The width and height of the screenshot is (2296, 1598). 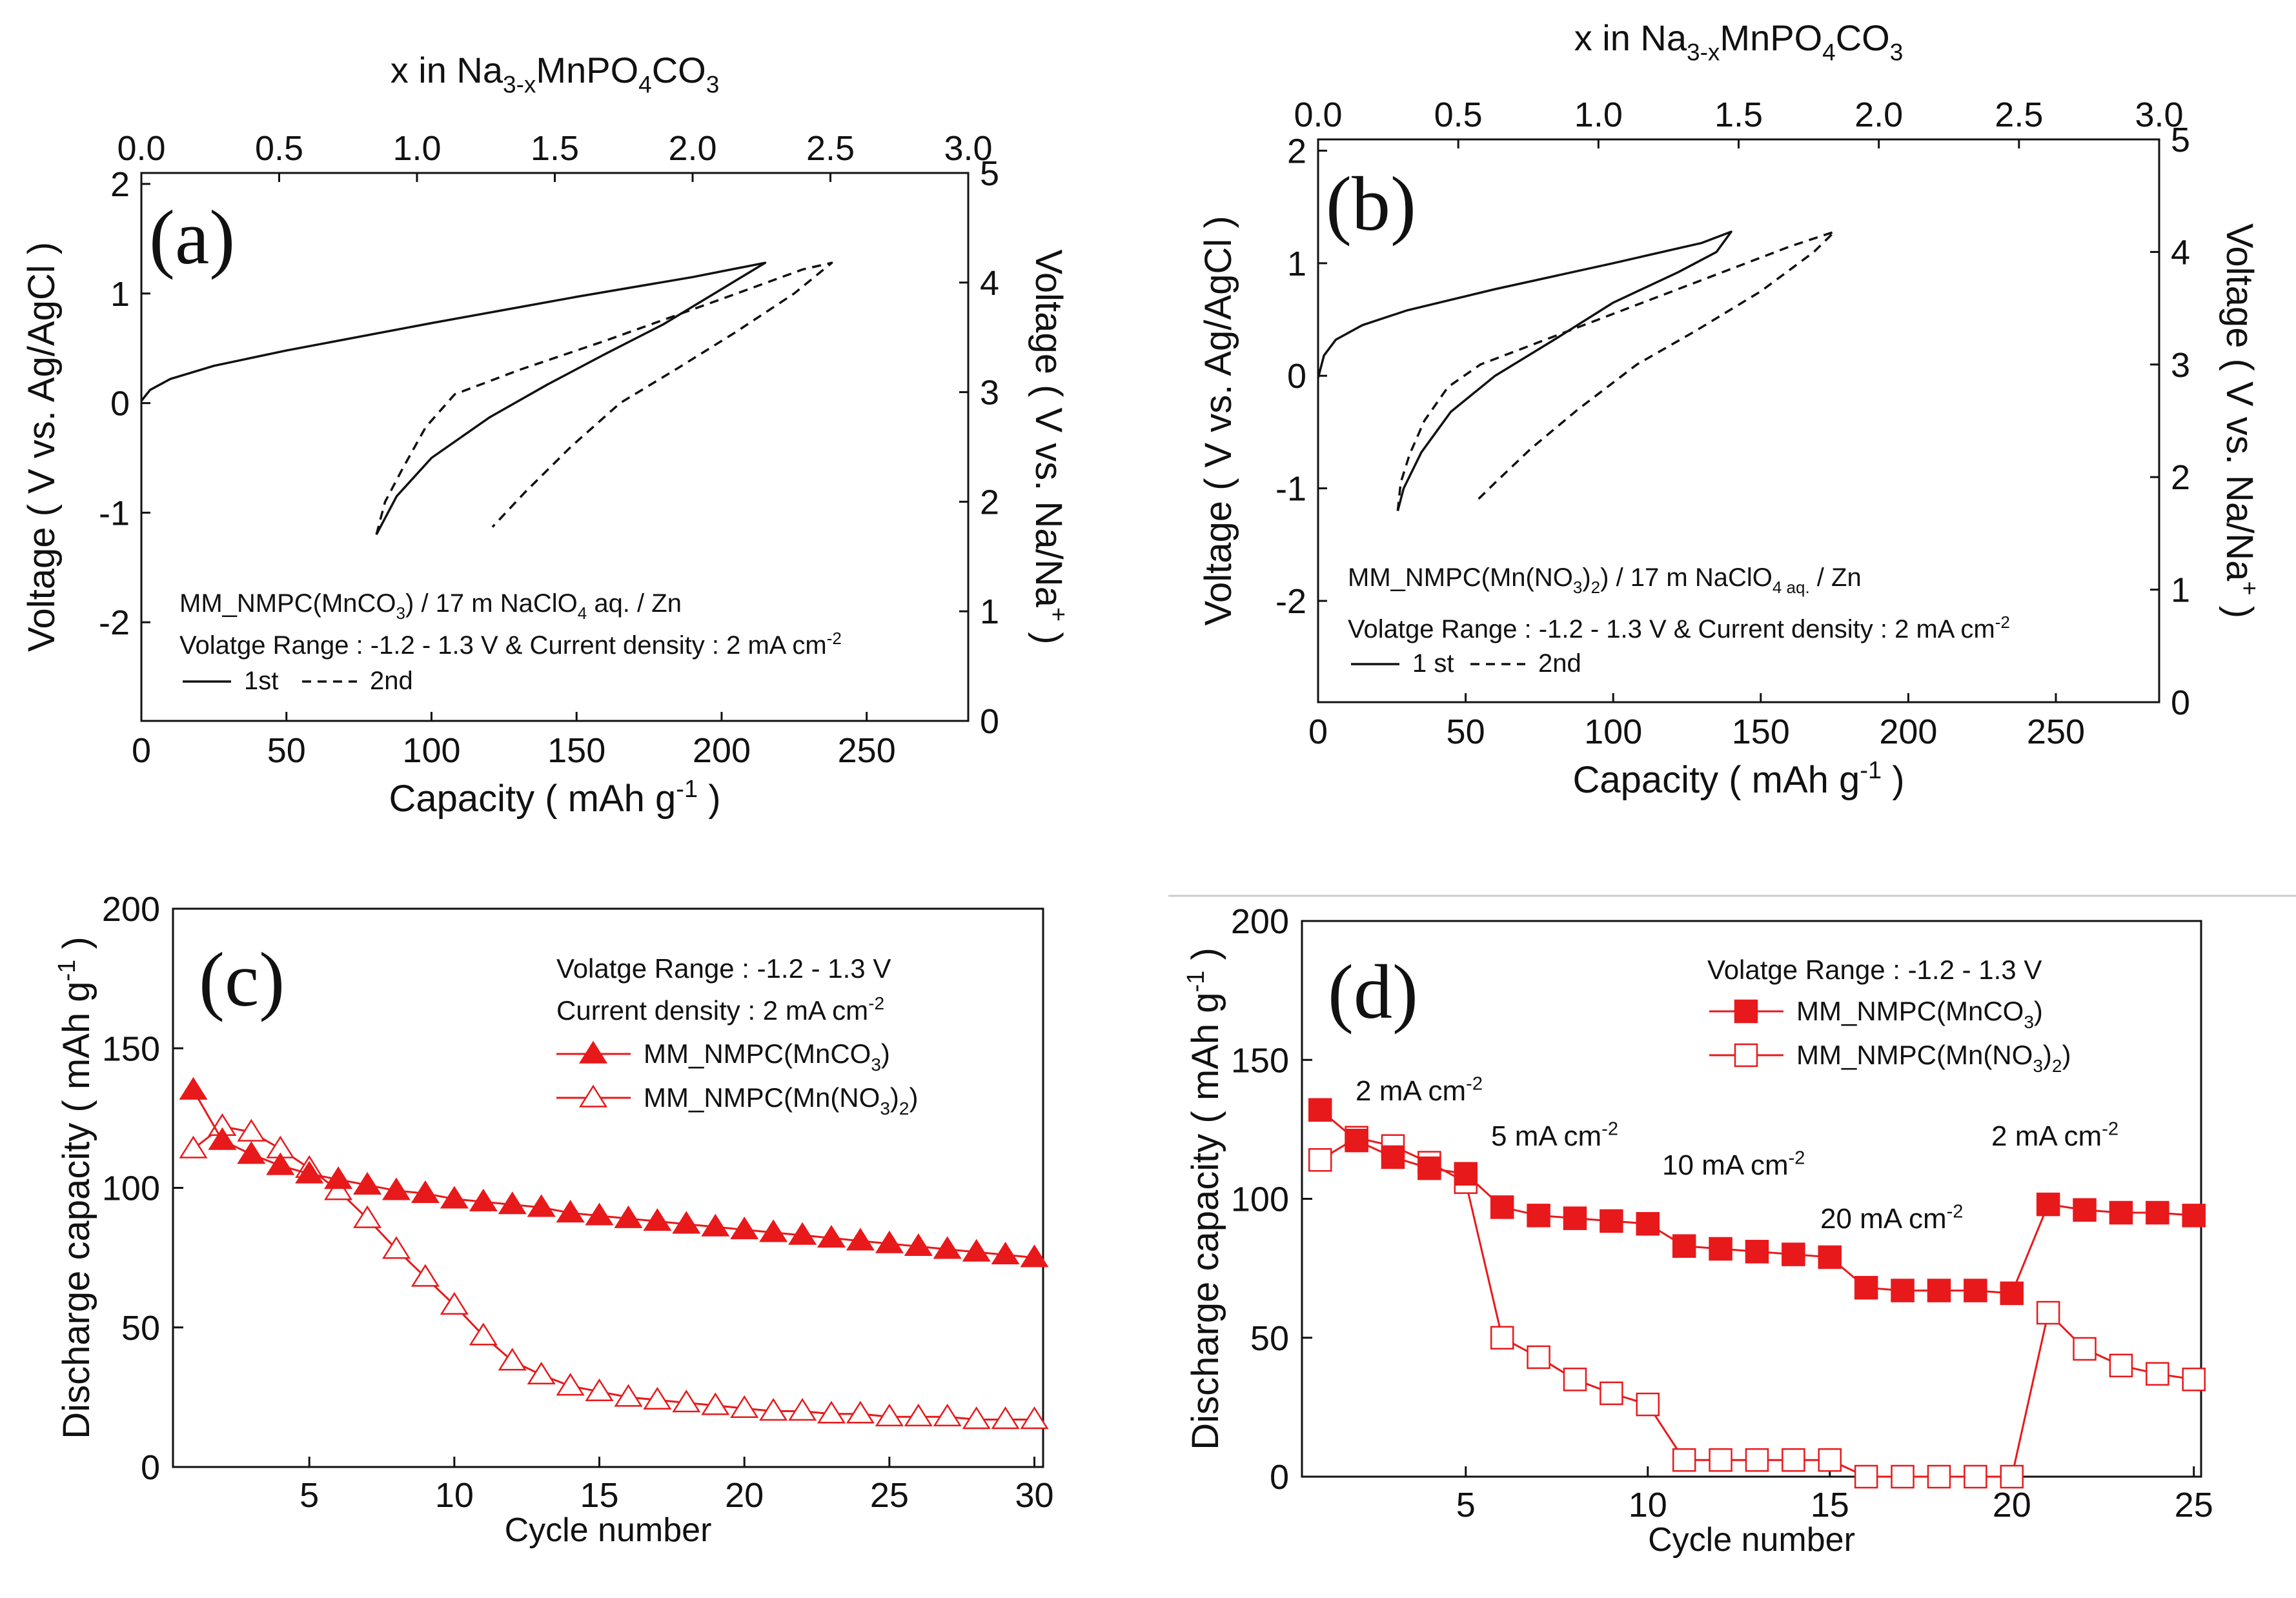 I want to click on text-part: Voltage ( V vs. Na/Na, so click(x=2239, y=402).